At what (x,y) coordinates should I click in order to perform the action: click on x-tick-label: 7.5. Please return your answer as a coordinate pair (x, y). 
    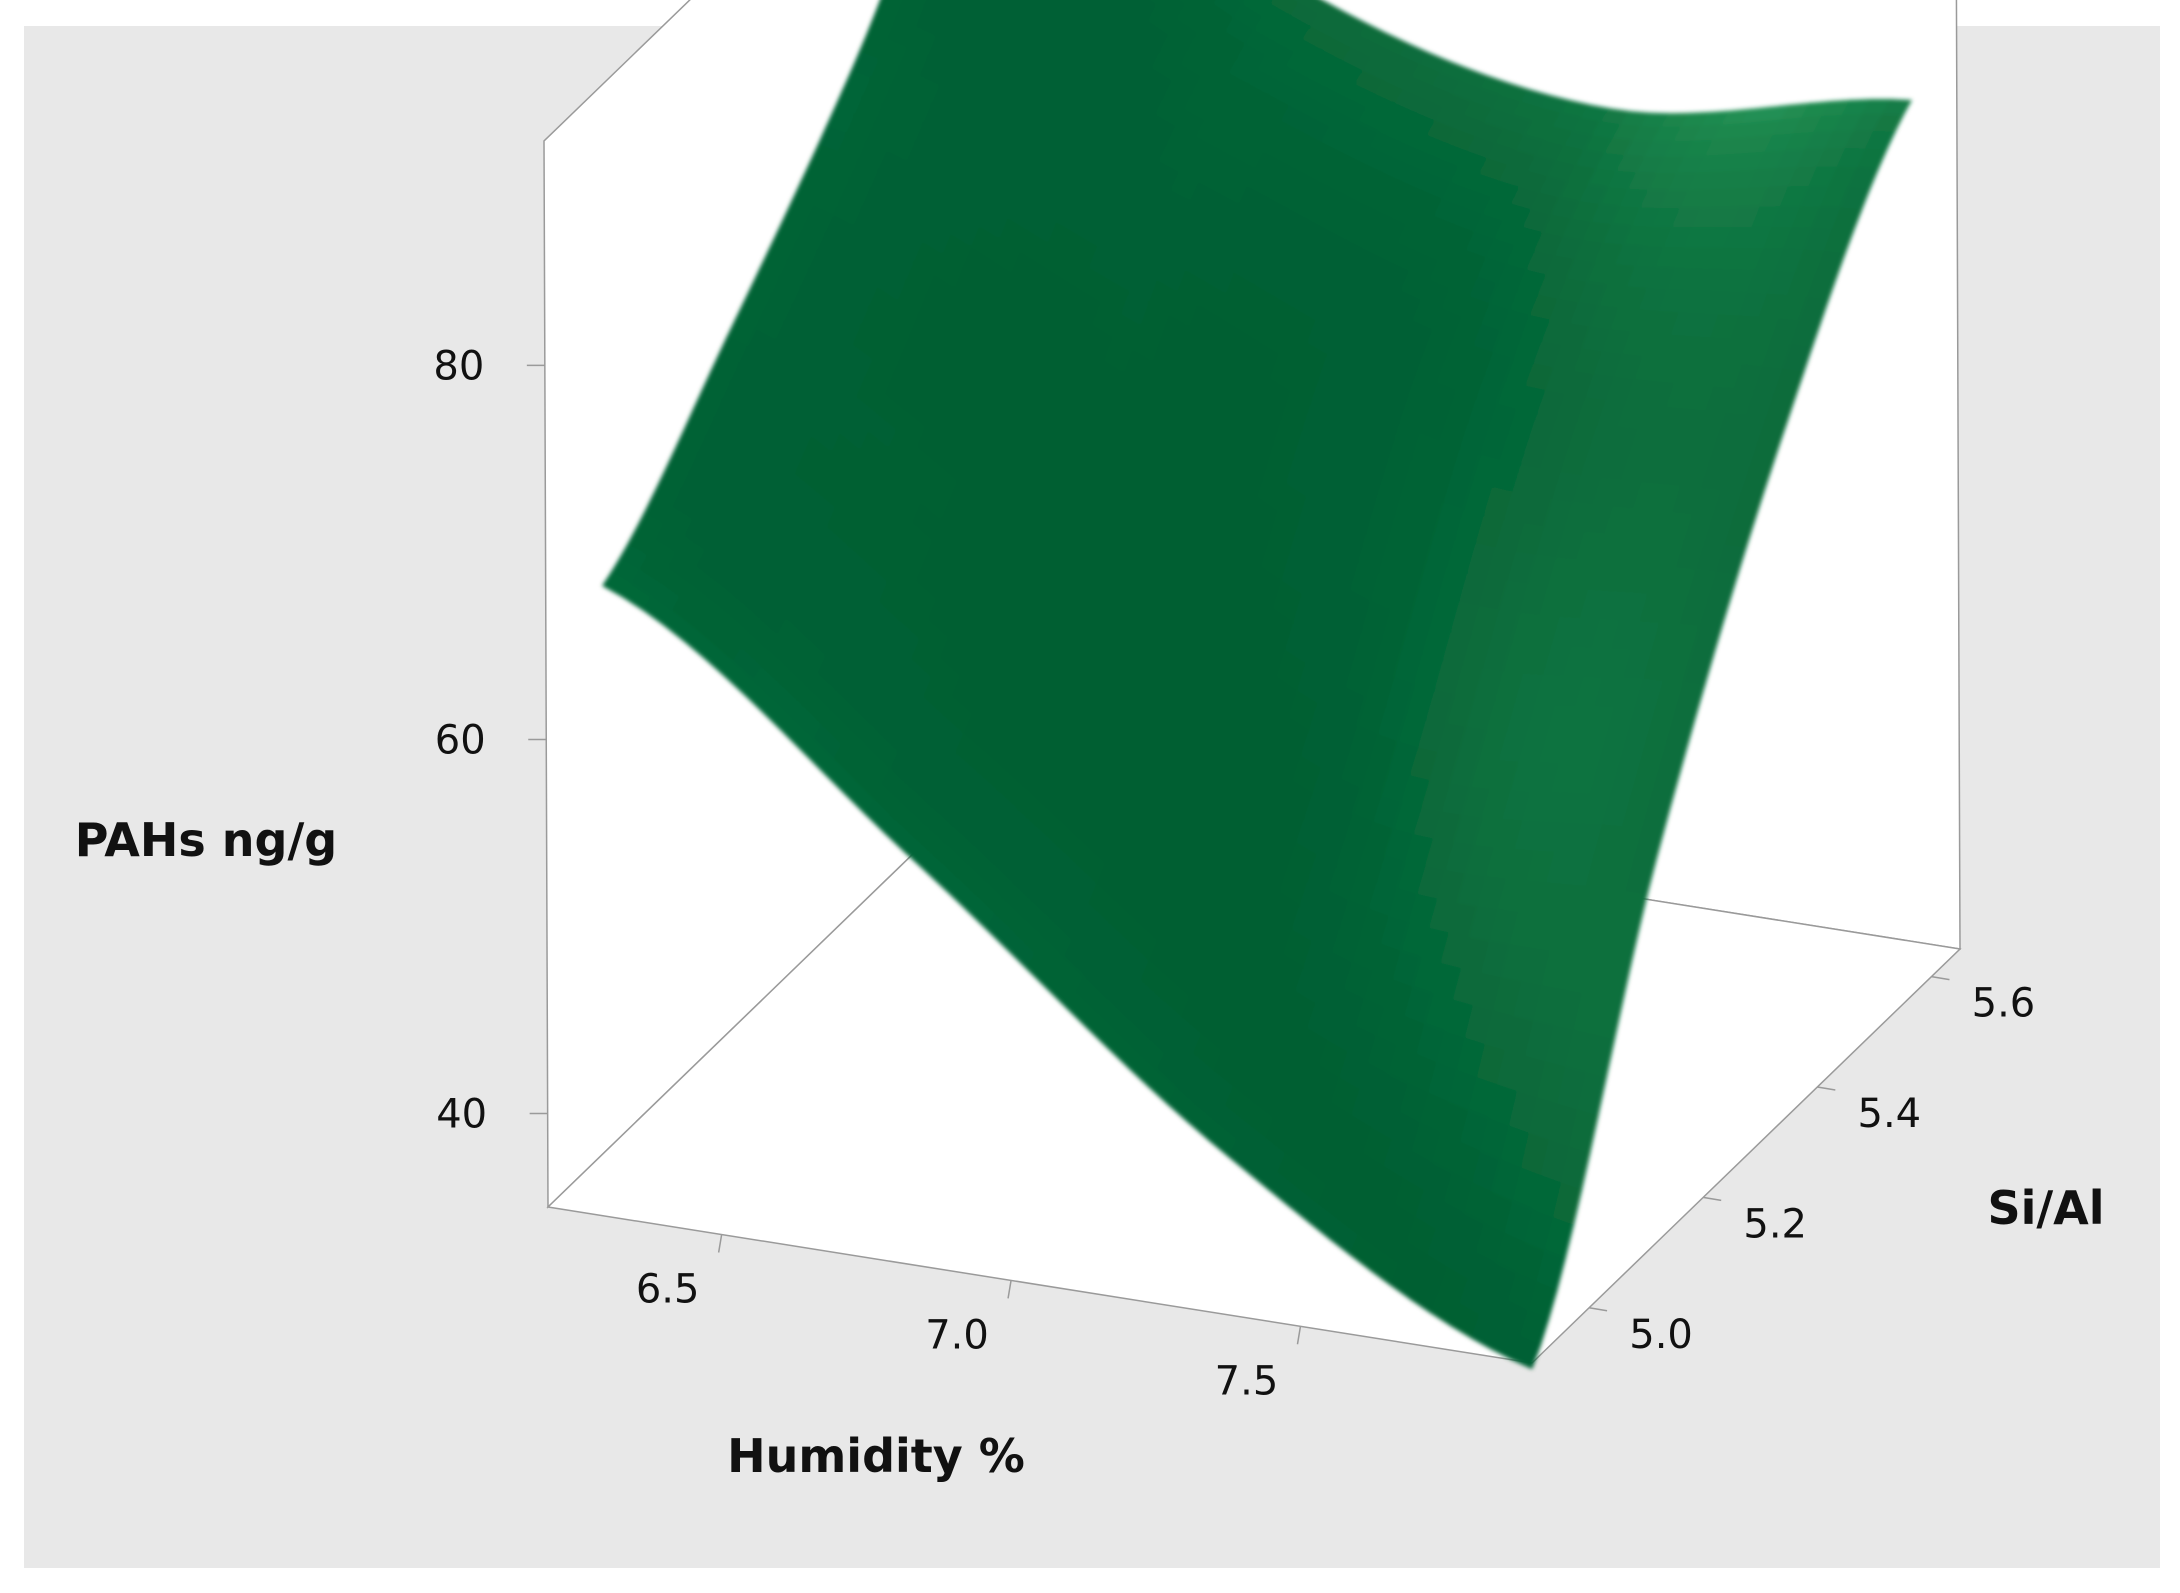
    Looking at the image, I should click on (1247, 1381).